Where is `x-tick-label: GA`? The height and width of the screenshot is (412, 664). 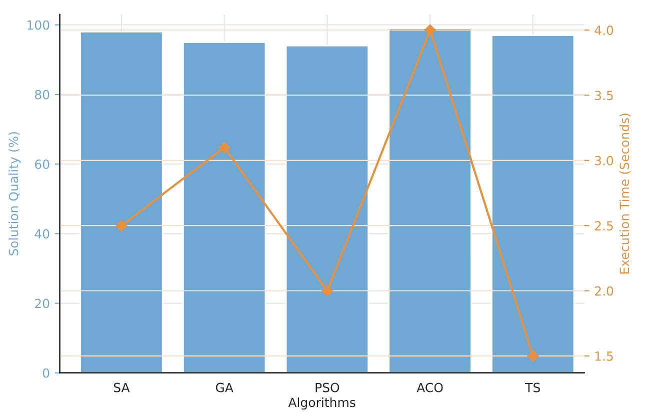
x-tick-label: GA is located at coordinates (225, 387).